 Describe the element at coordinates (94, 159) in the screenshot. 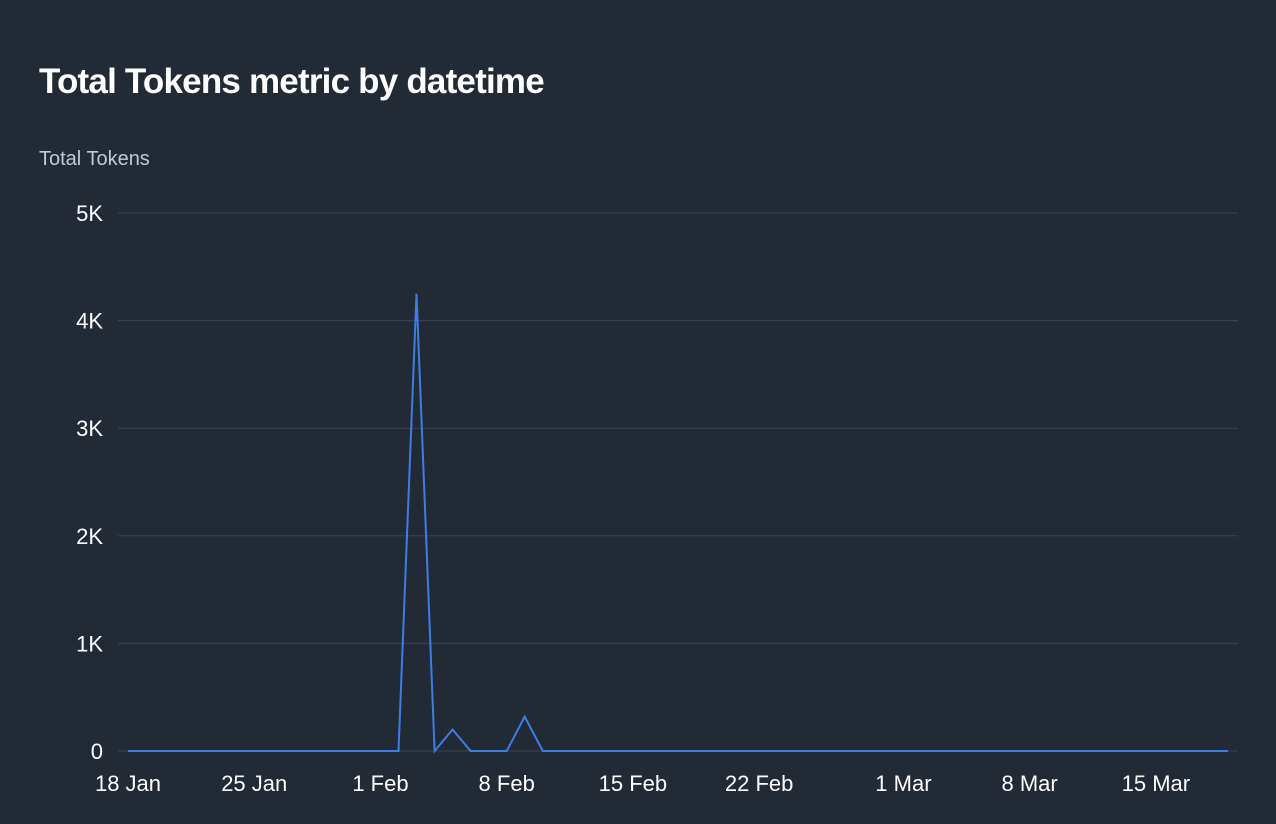

I see `y-axis-title: Total Tokens` at that location.